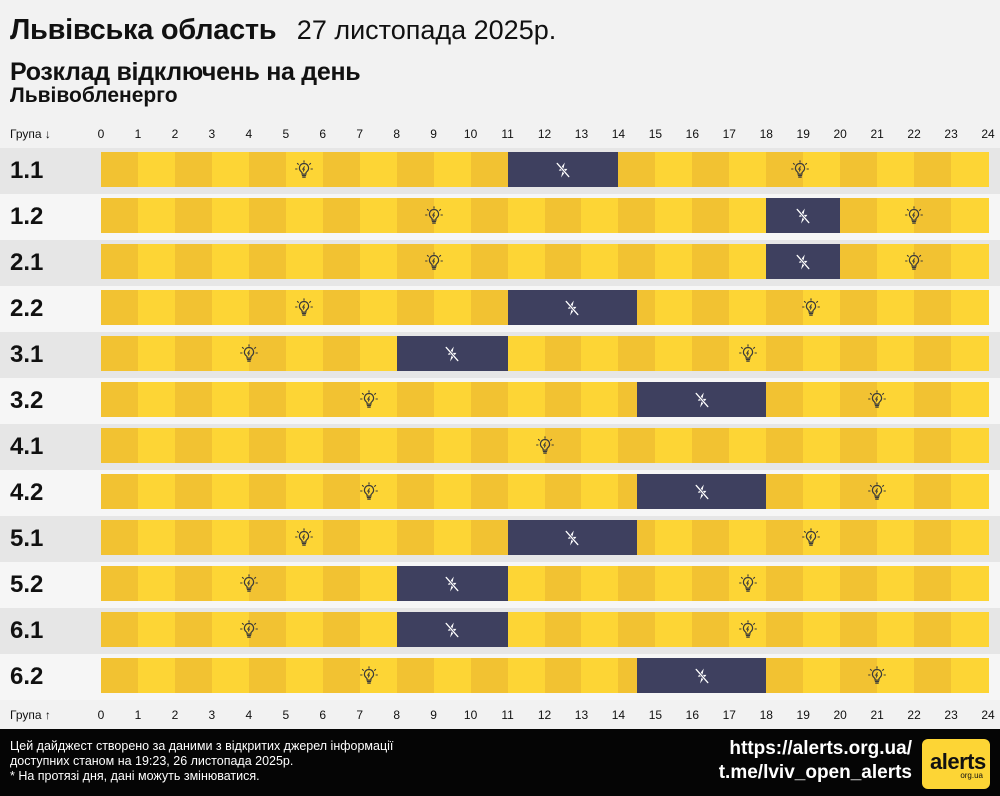  Describe the element at coordinates (958, 761) in the screenshot. I see `logo-text: alerts` at that location.